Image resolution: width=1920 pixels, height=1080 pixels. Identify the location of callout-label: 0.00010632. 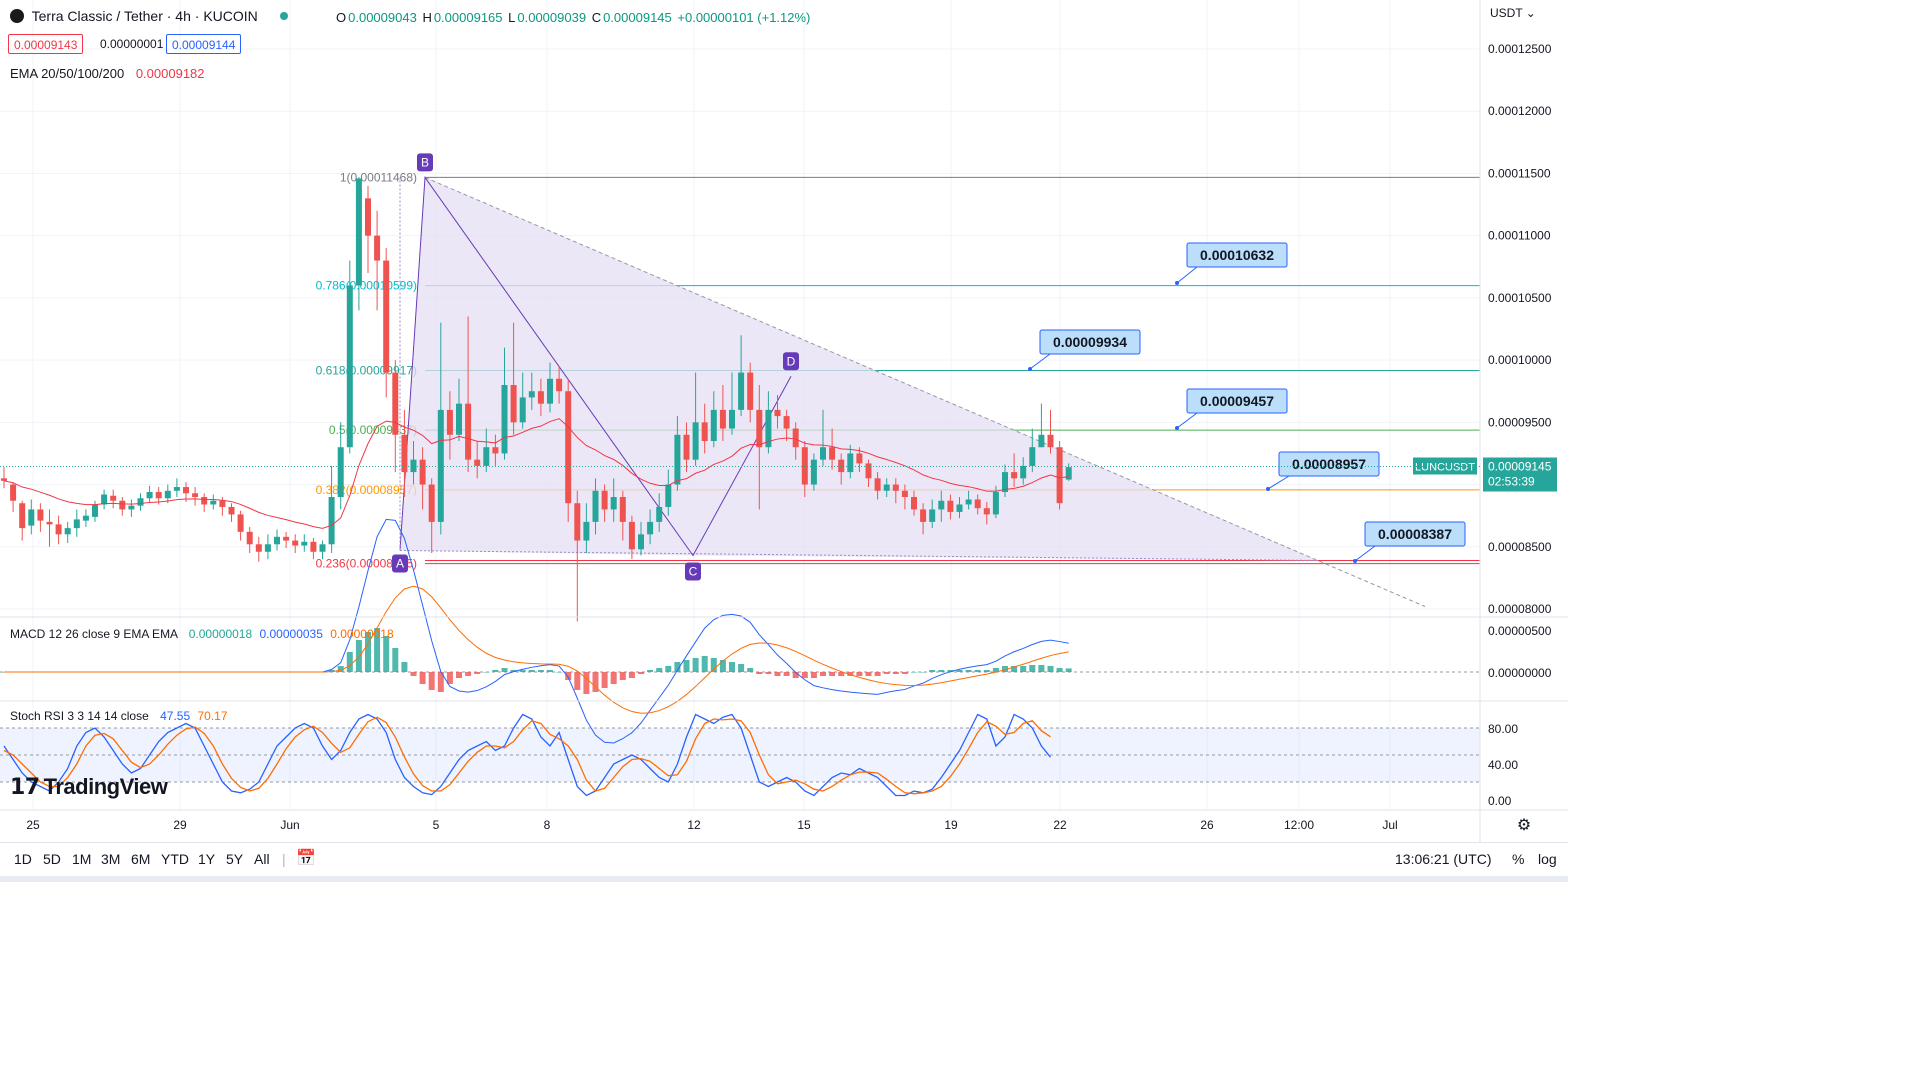
(1237, 255).